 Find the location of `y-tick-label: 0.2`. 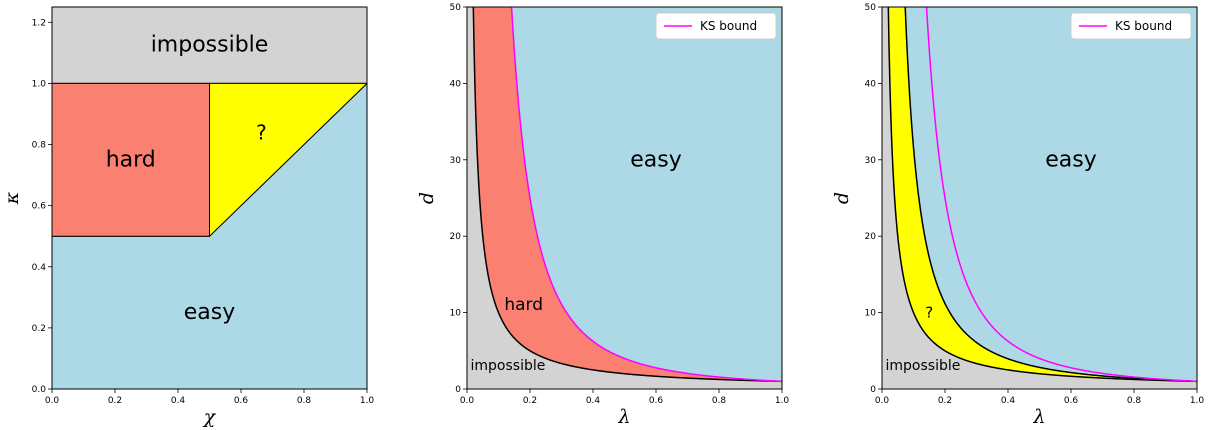

y-tick-label: 0.2 is located at coordinates (39, 329).